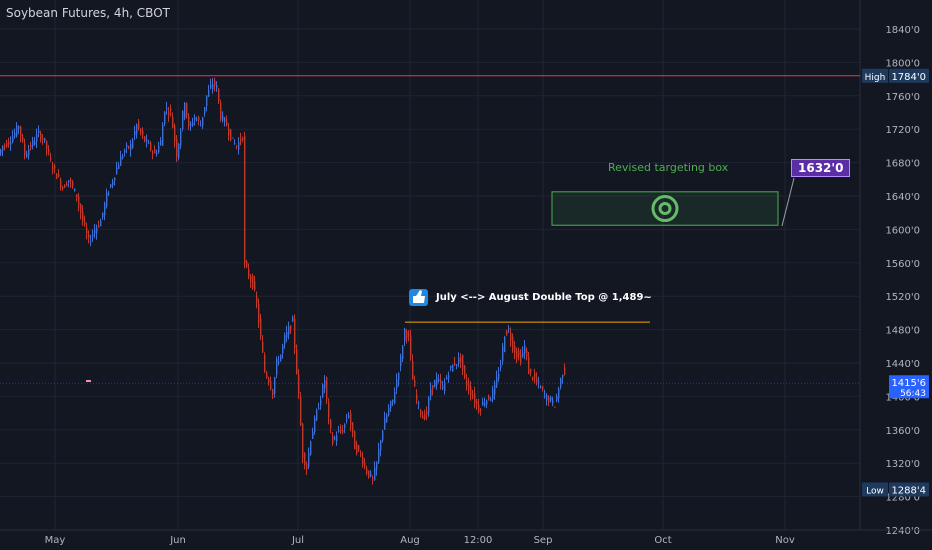  Describe the element at coordinates (909, 75) in the screenshot. I see `high-value-bg` at that location.